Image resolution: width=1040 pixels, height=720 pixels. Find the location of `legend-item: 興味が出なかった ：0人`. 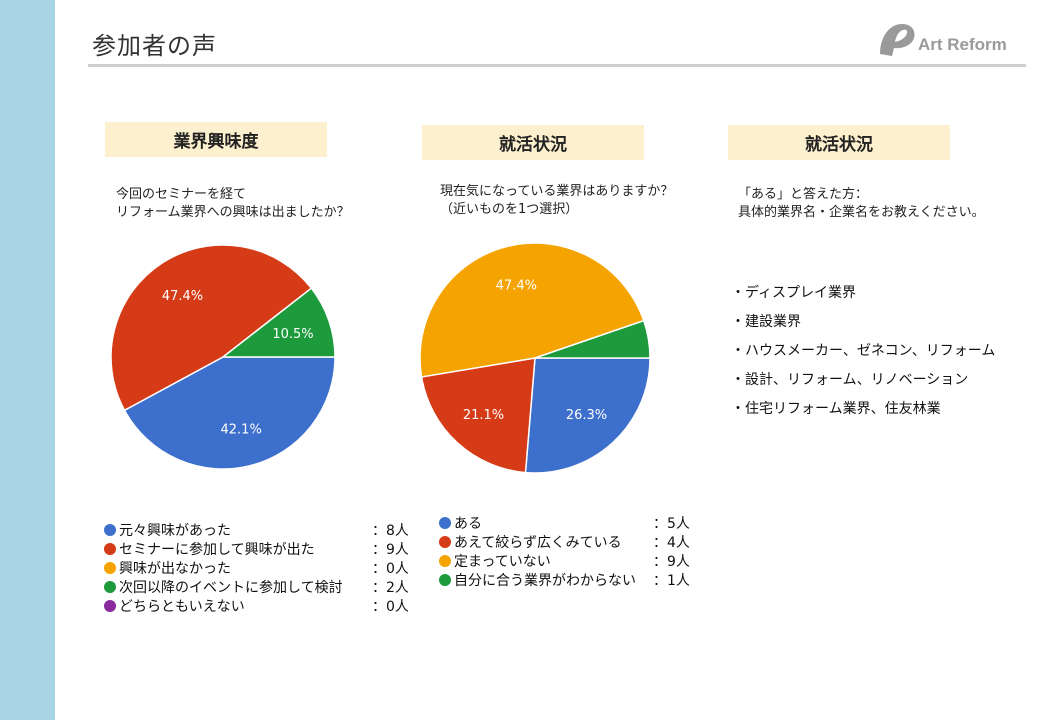

legend-item: 興味が出なかった ：0人 is located at coordinates (262, 569).